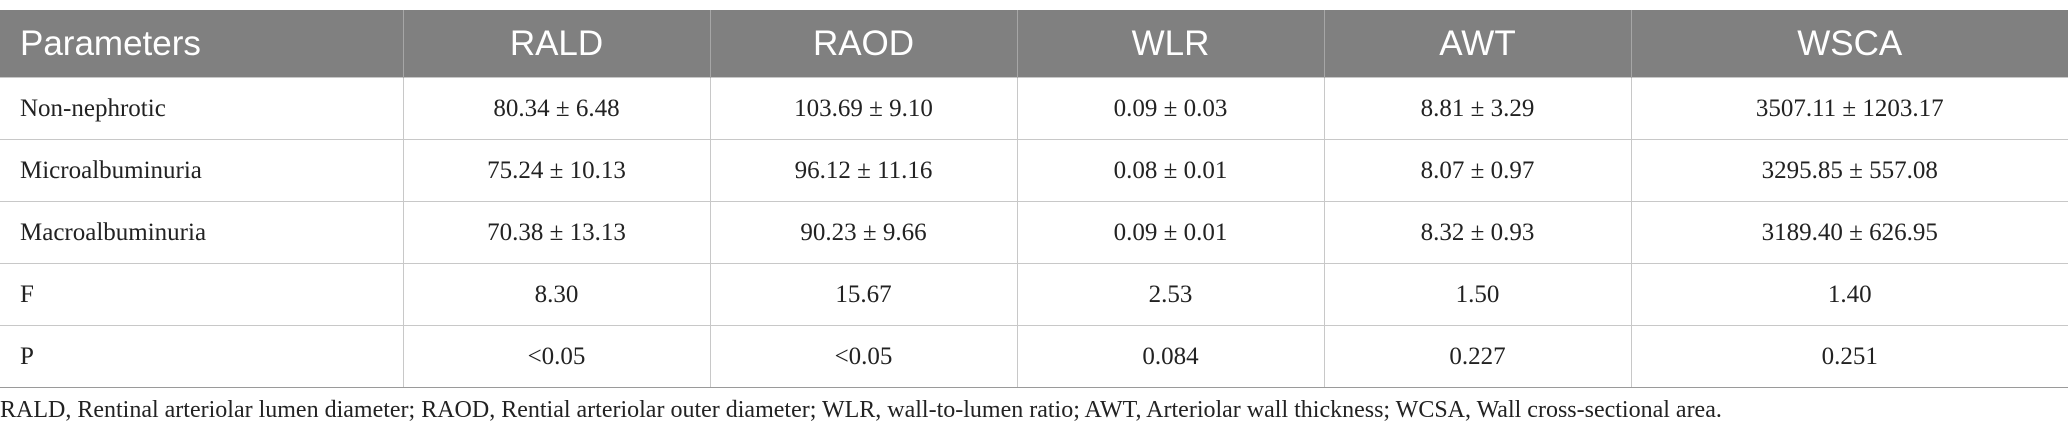 This screenshot has height=440, width=2068. I want to click on cell-wlr: 0.084, so click(1170, 356).